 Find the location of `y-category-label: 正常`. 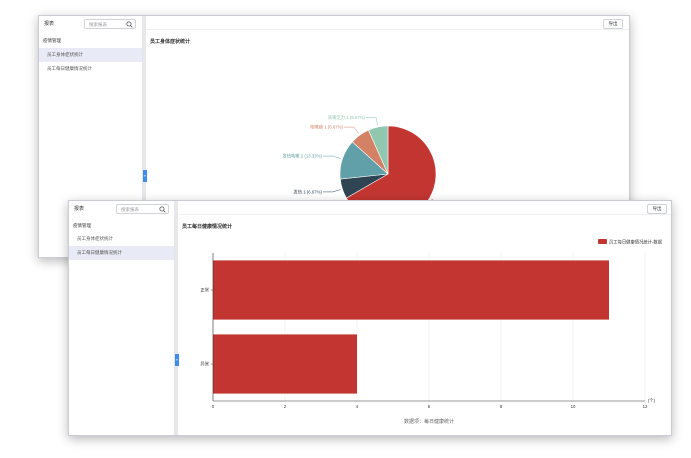

y-category-label: 正常 is located at coordinates (204, 290).